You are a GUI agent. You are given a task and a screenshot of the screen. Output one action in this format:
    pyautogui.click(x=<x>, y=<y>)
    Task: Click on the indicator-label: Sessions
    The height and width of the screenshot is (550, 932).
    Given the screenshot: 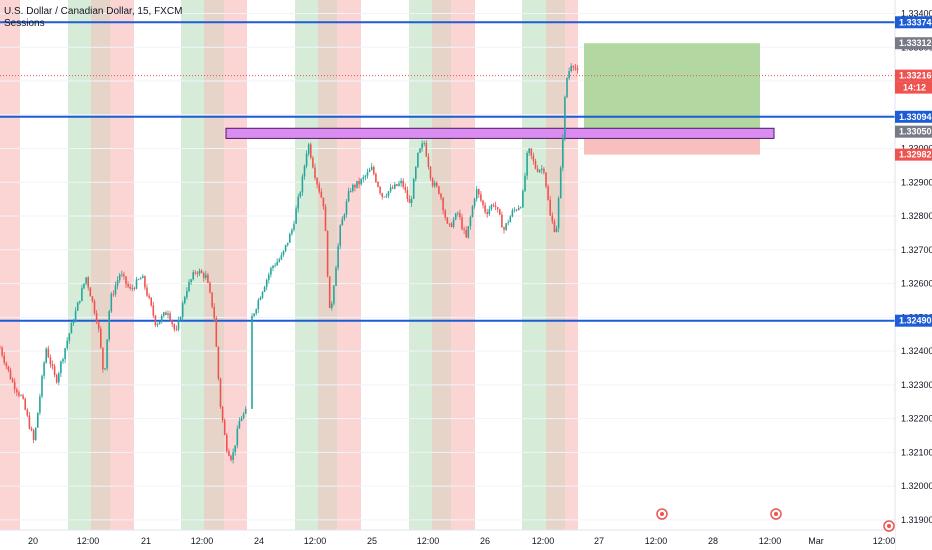 What is the action you would take?
    pyautogui.click(x=24, y=23)
    